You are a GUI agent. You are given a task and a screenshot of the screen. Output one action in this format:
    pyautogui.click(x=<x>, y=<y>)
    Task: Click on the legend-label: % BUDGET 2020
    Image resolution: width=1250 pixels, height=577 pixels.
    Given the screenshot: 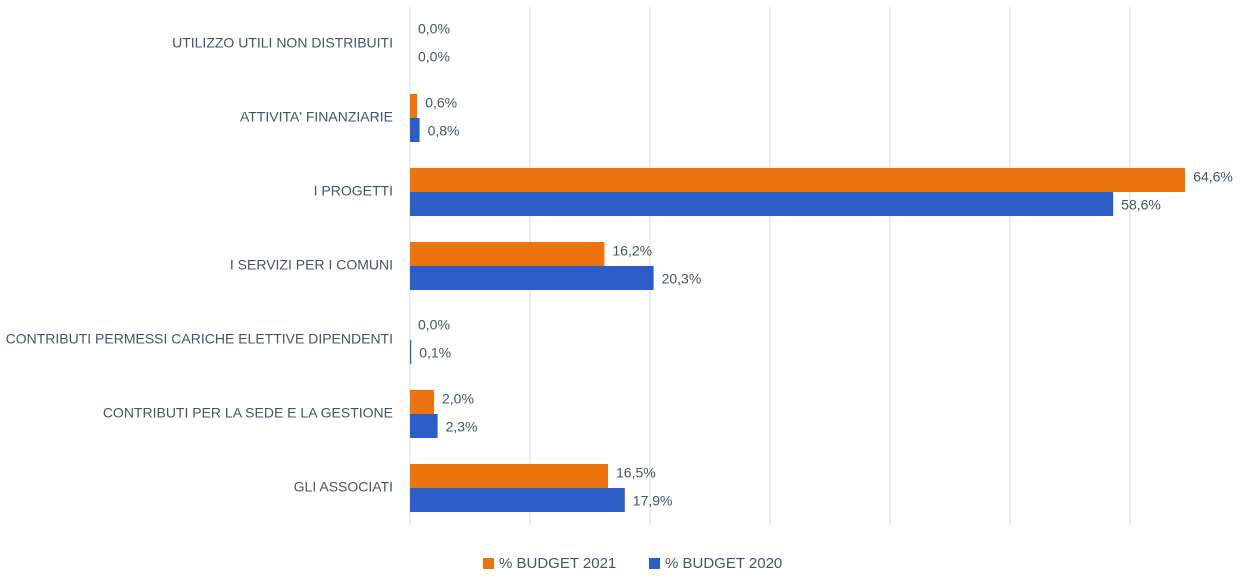 What is the action you would take?
    pyautogui.click(x=723, y=563)
    